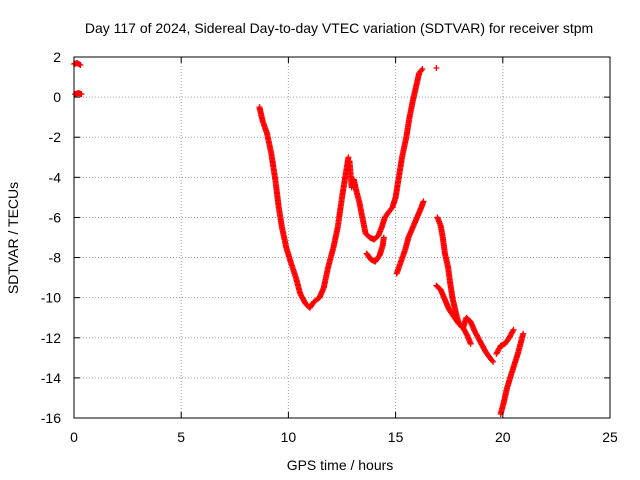 The height and width of the screenshot is (480, 640). What do you see at coordinates (74, 437) in the screenshot?
I see `x-tick-label: 0` at bounding box center [74, 437].